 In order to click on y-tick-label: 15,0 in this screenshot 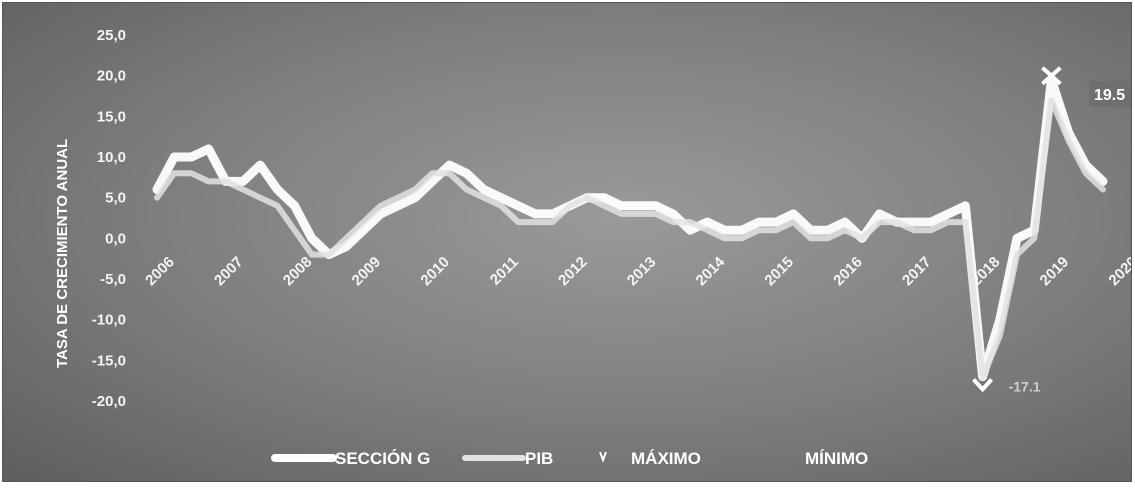, I will do `click(111, 116)`.